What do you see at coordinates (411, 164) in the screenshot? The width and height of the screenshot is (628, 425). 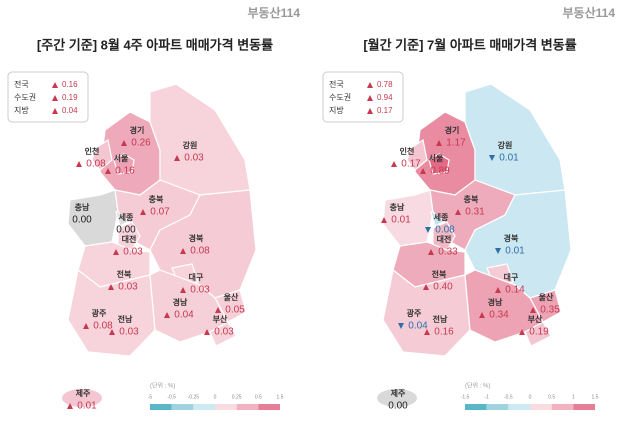 I see `region-value: 0.17` at bounding box center [411, 164].